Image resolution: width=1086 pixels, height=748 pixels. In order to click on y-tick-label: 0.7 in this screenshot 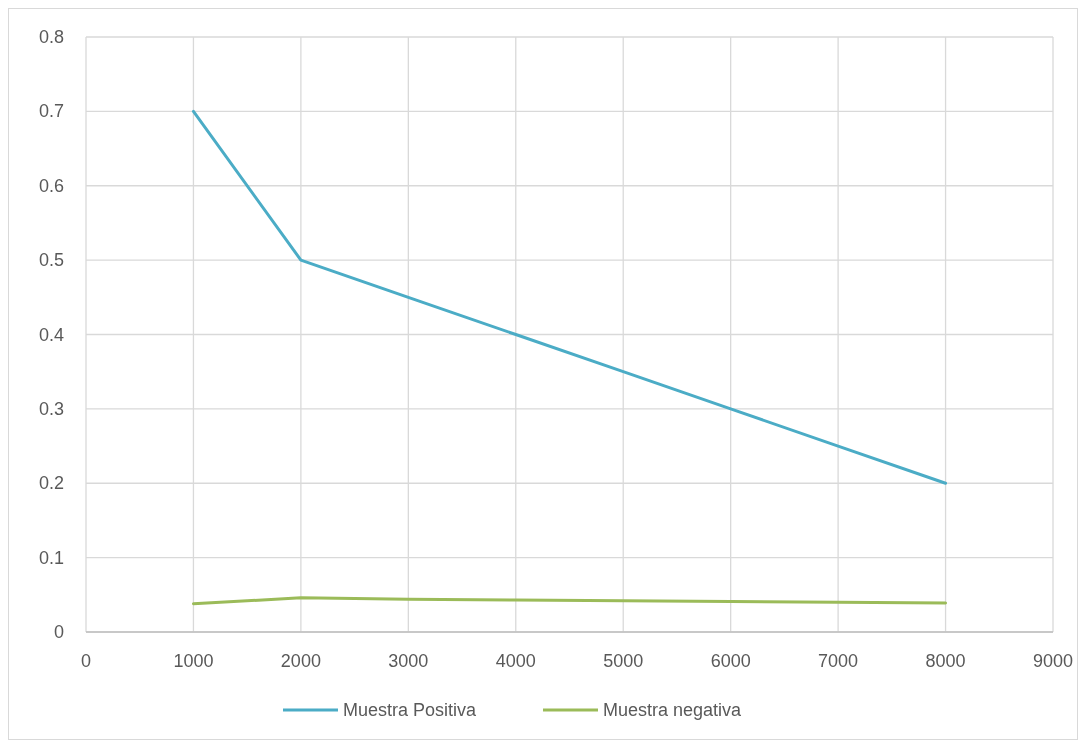, I will do `click(51, 111)`.